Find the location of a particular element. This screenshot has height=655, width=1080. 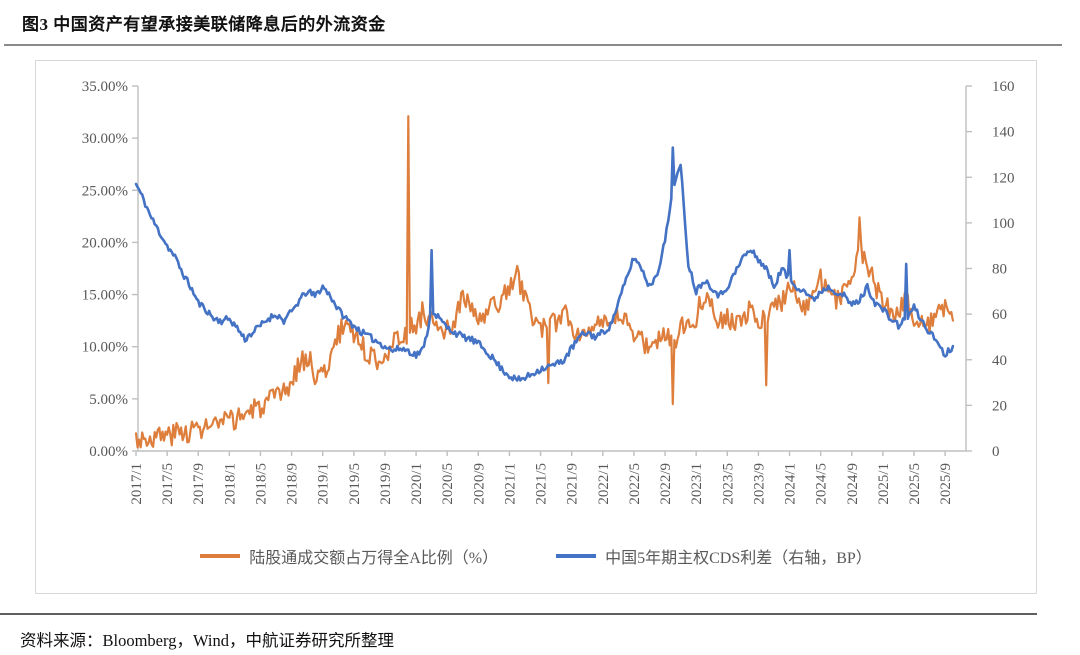

legend-line-swatch-blue is located at coordinates (576, 556).